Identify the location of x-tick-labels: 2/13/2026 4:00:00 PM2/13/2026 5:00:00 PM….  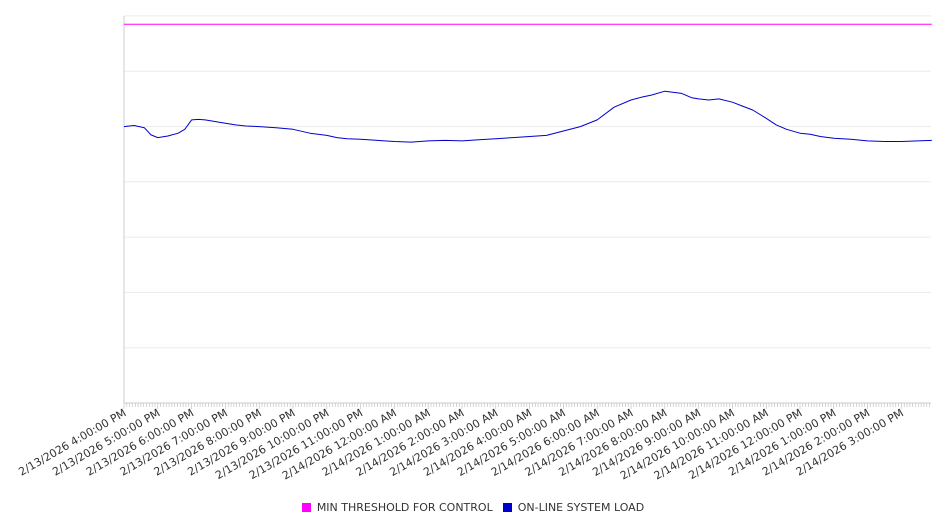
(461, 444).